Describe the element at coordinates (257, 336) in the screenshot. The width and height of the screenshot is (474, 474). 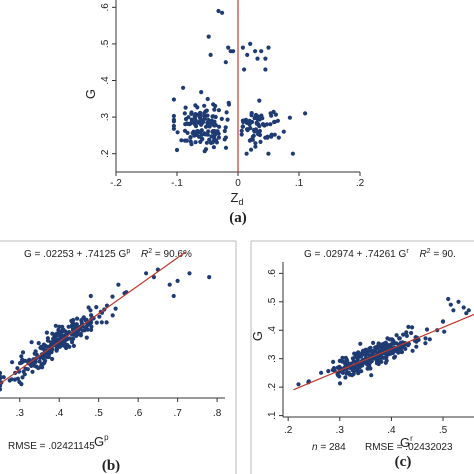
I see `panel-c-y-axis-label: G` at that location.